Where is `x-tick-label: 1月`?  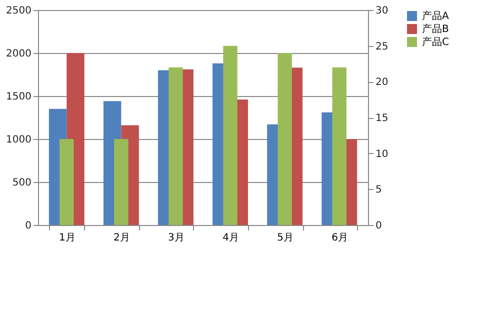 x-tick-label: 1月 is located at coordinates (67, 238).